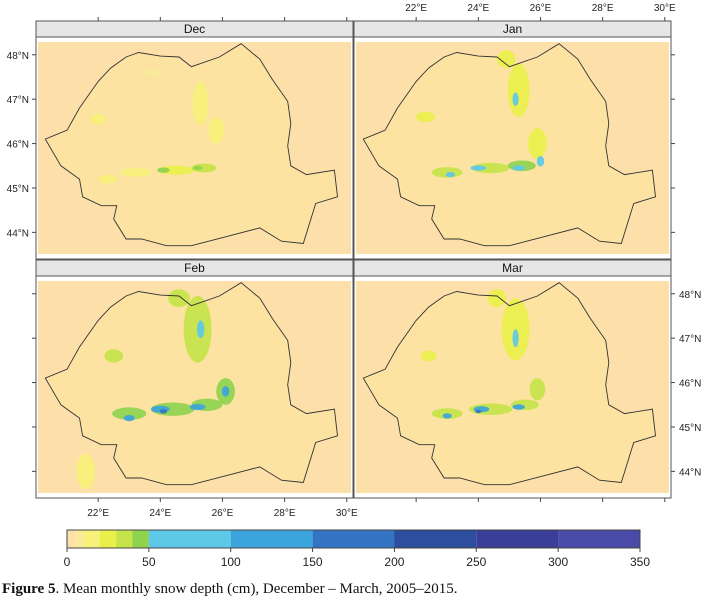  I want to click on colorbar-tick-label: 100, so click(231, 562).